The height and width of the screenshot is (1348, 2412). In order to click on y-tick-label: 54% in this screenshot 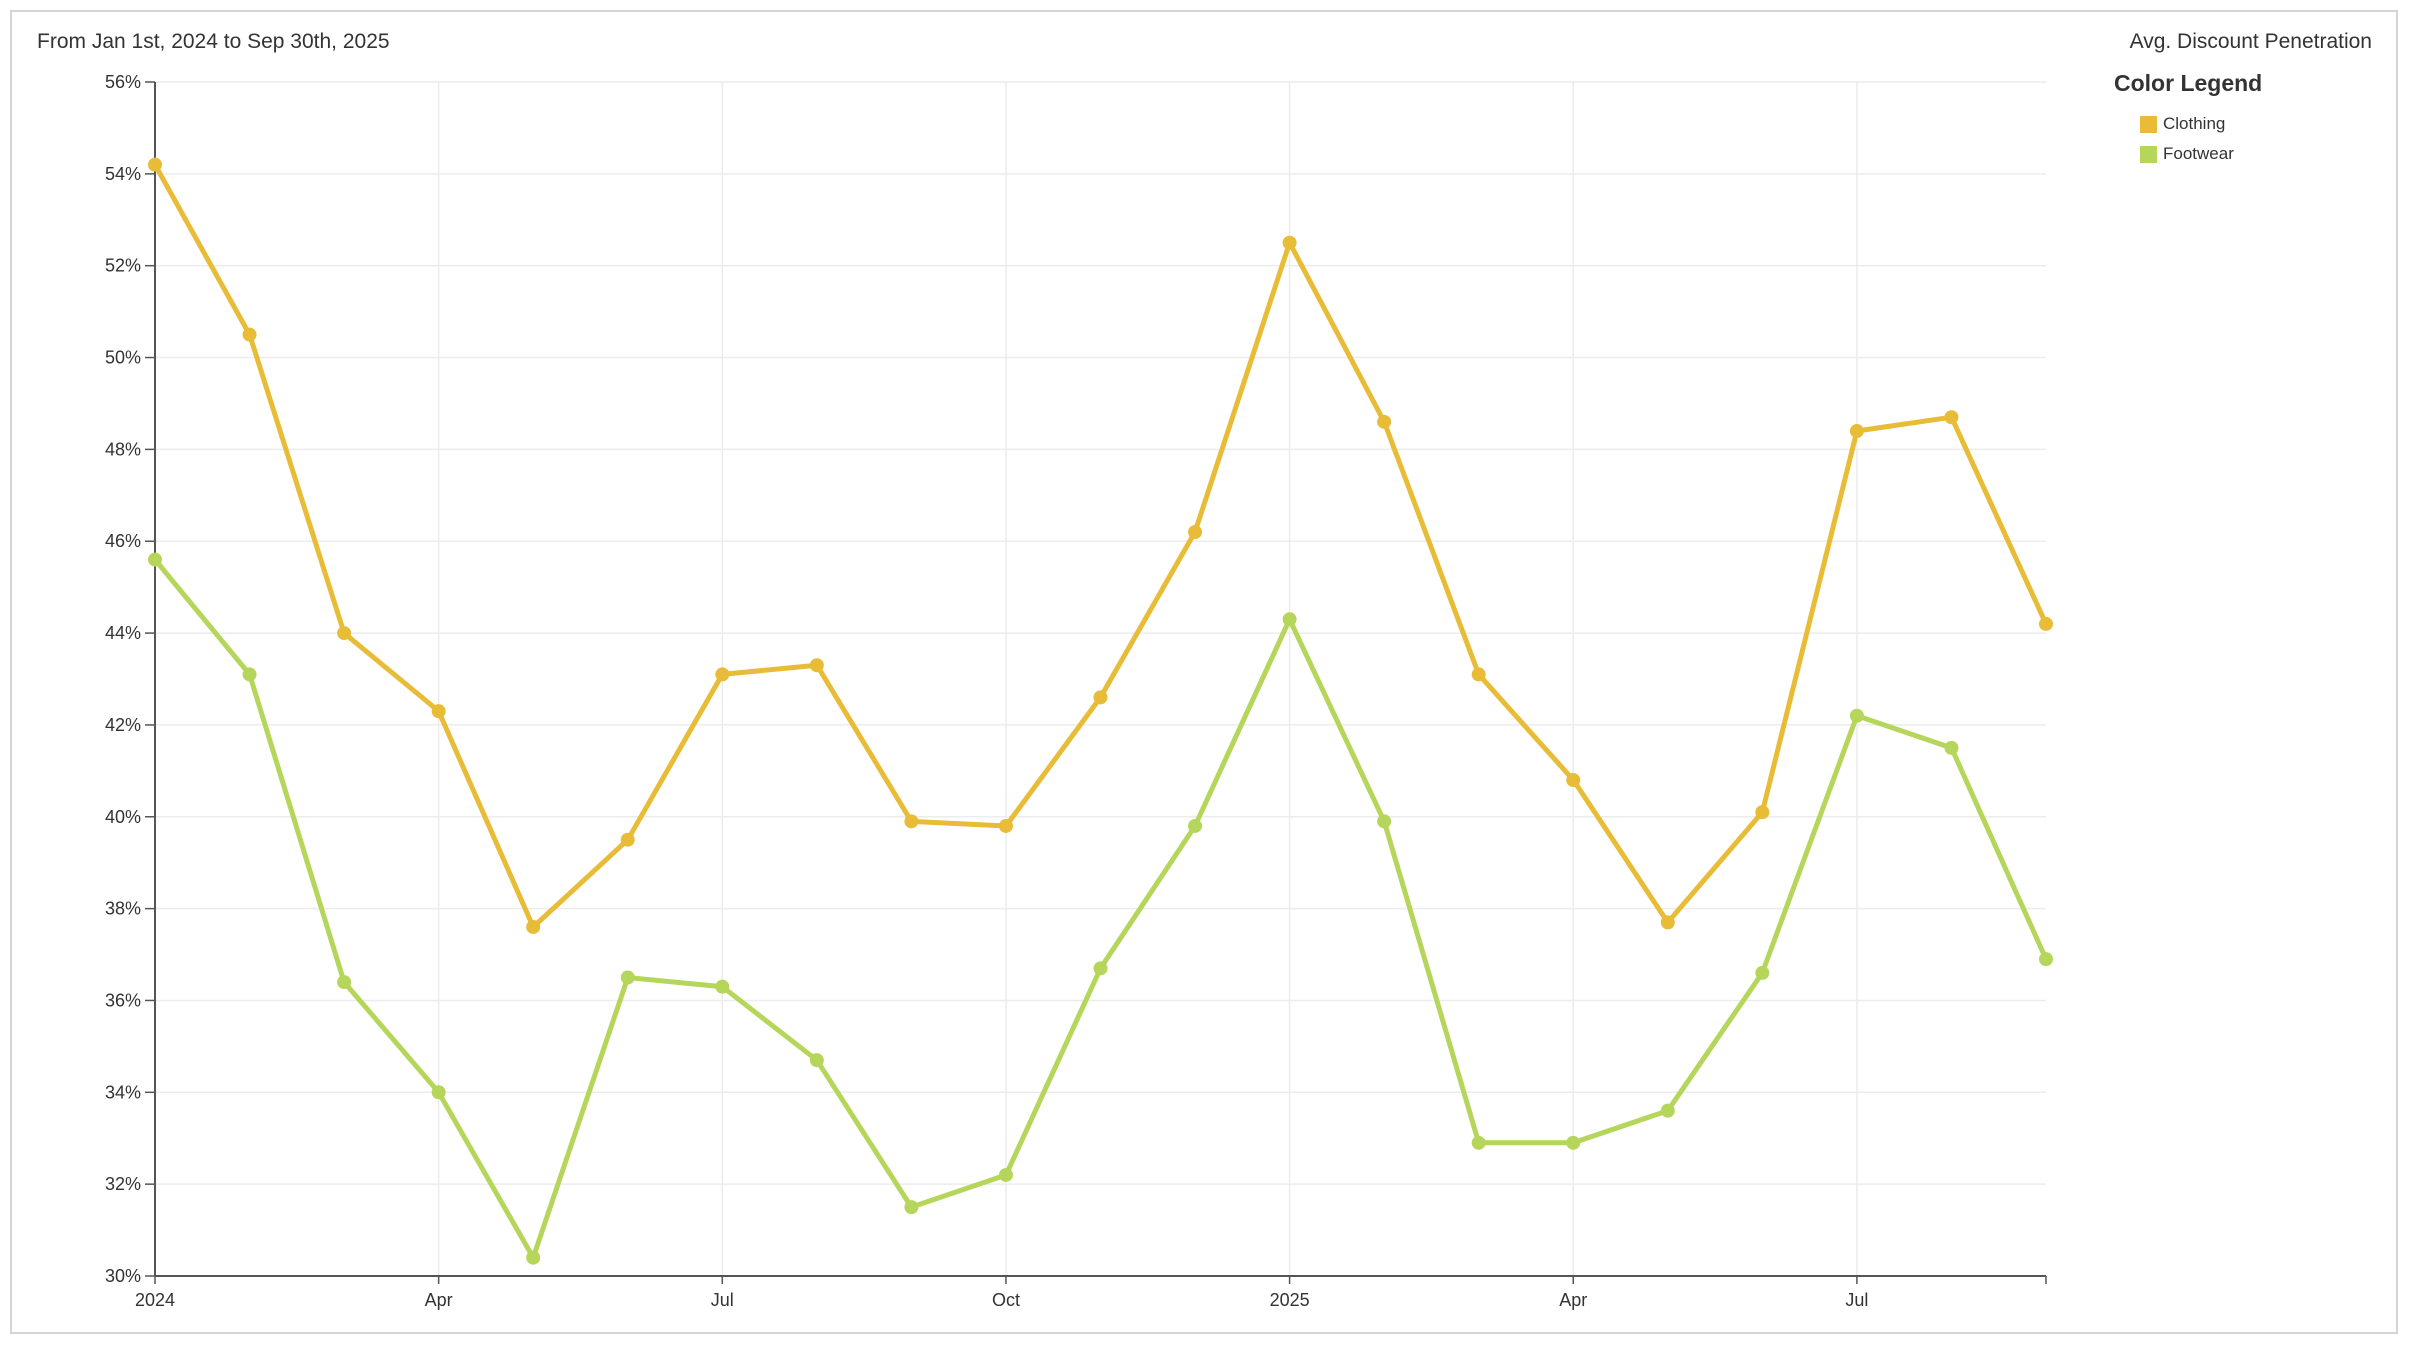, I will do `click(123, 174)`.